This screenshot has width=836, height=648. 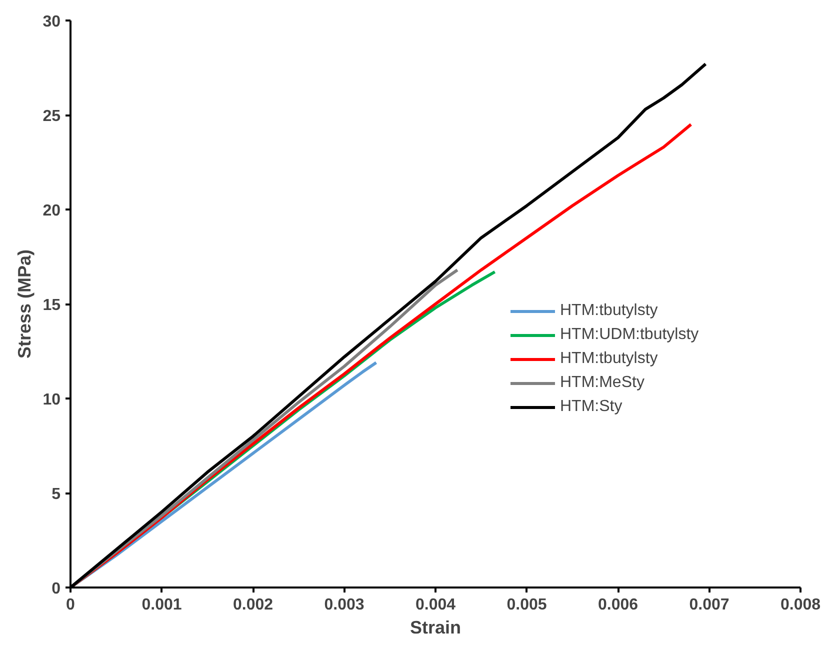 I want to click on y-tick-label: 25, so click(x=51, y=116).